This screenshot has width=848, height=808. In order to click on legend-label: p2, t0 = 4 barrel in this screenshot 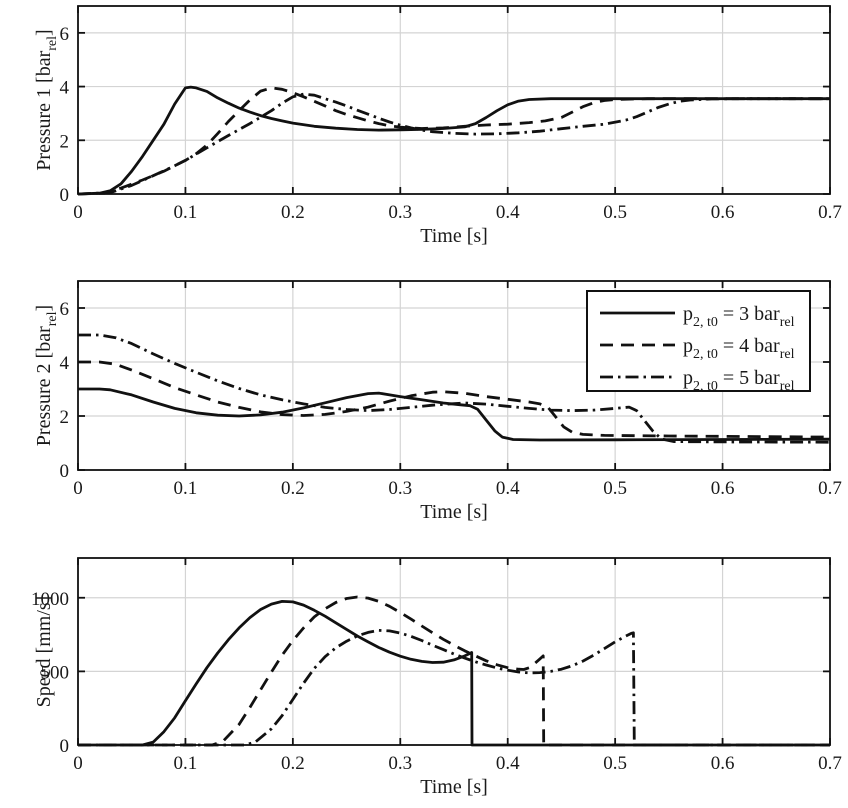, I will do `click(739, 348)`.